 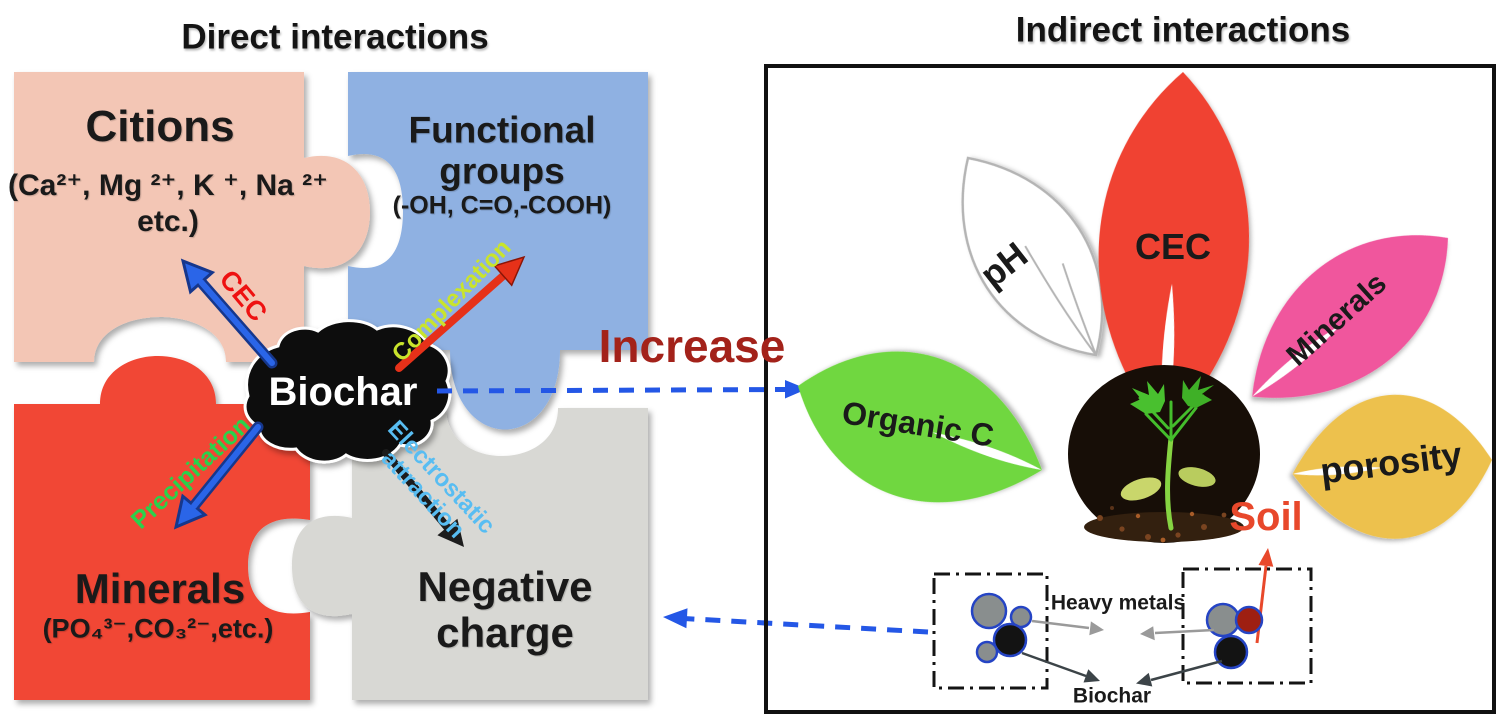 What do you see at coordinates (1198, 392) in the screenshot?
I see `seedling-leaflet-right` at bounding box center [1198, 392].